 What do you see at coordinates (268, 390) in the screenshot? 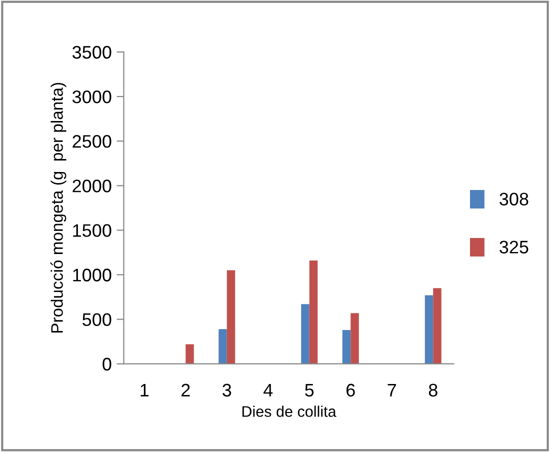
I see `x-tick-label: 4` at bounding box center [268, 390].